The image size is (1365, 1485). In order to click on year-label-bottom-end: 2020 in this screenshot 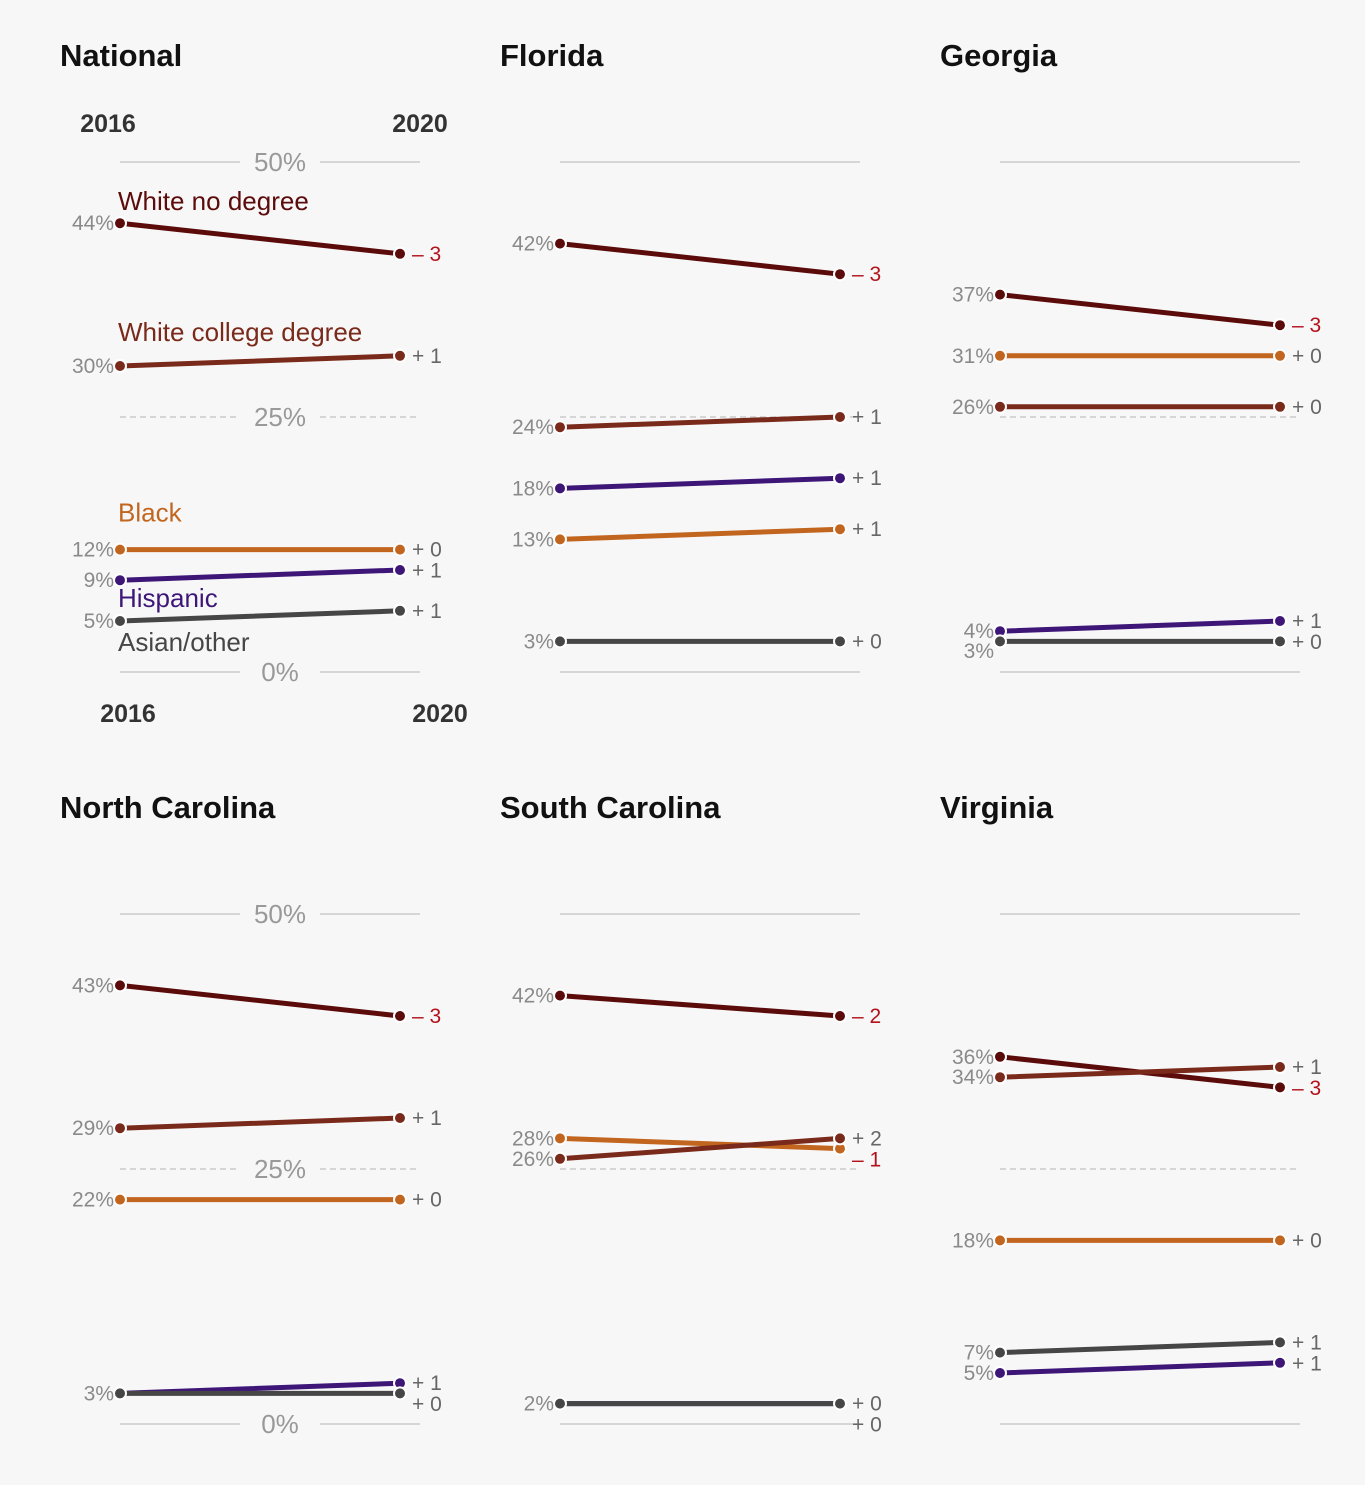, I will do `click(440, 714)`.